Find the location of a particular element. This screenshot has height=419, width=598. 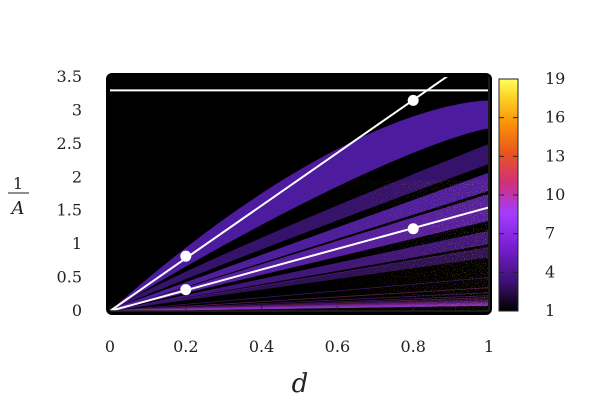

y-tick-label: 1.5 is located at coordinates (69, 210).